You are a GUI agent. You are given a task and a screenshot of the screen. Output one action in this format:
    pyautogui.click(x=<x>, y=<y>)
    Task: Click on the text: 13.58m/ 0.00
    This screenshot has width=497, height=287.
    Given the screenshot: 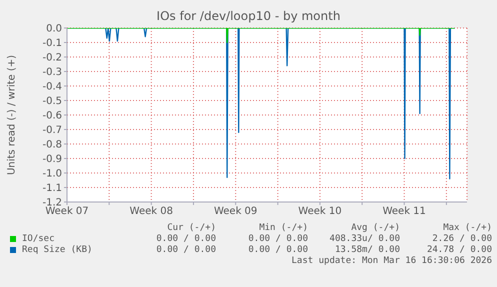 What is the action you would take?
    pyautogui.click(x=367, y=250)
    